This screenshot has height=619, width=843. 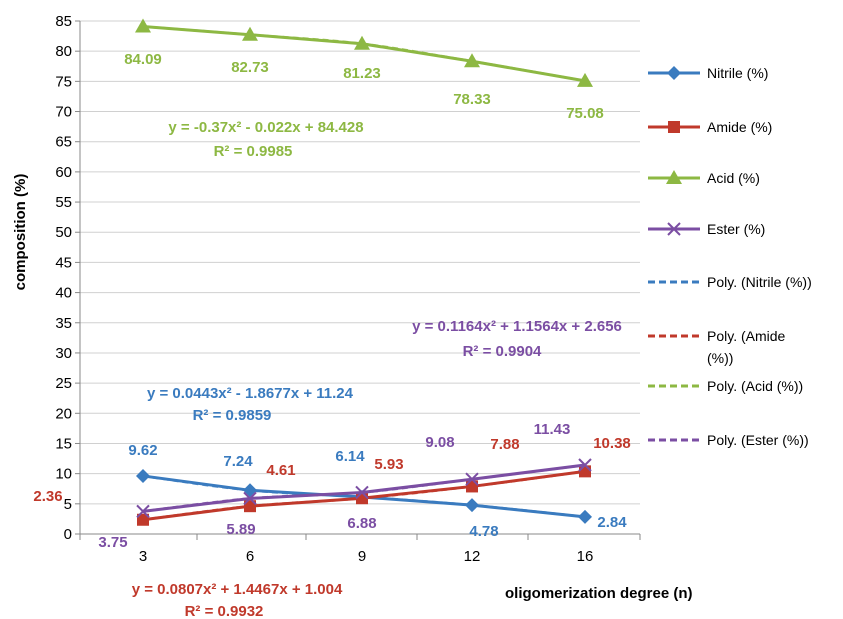 What do you see at coordinates (439, 442) in the screenshot?
I see `data-label: 9.08` at bounding box center [439, 442].